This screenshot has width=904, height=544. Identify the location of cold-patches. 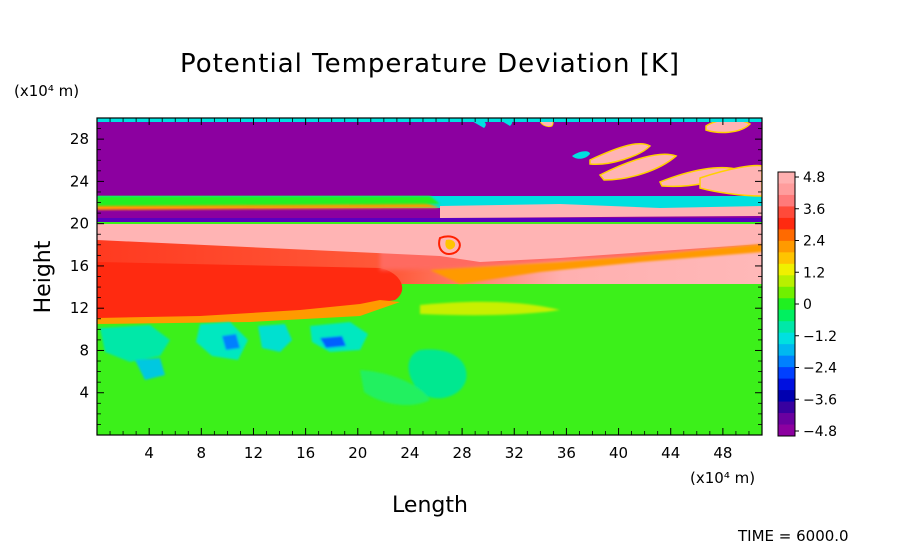
(283, 364).